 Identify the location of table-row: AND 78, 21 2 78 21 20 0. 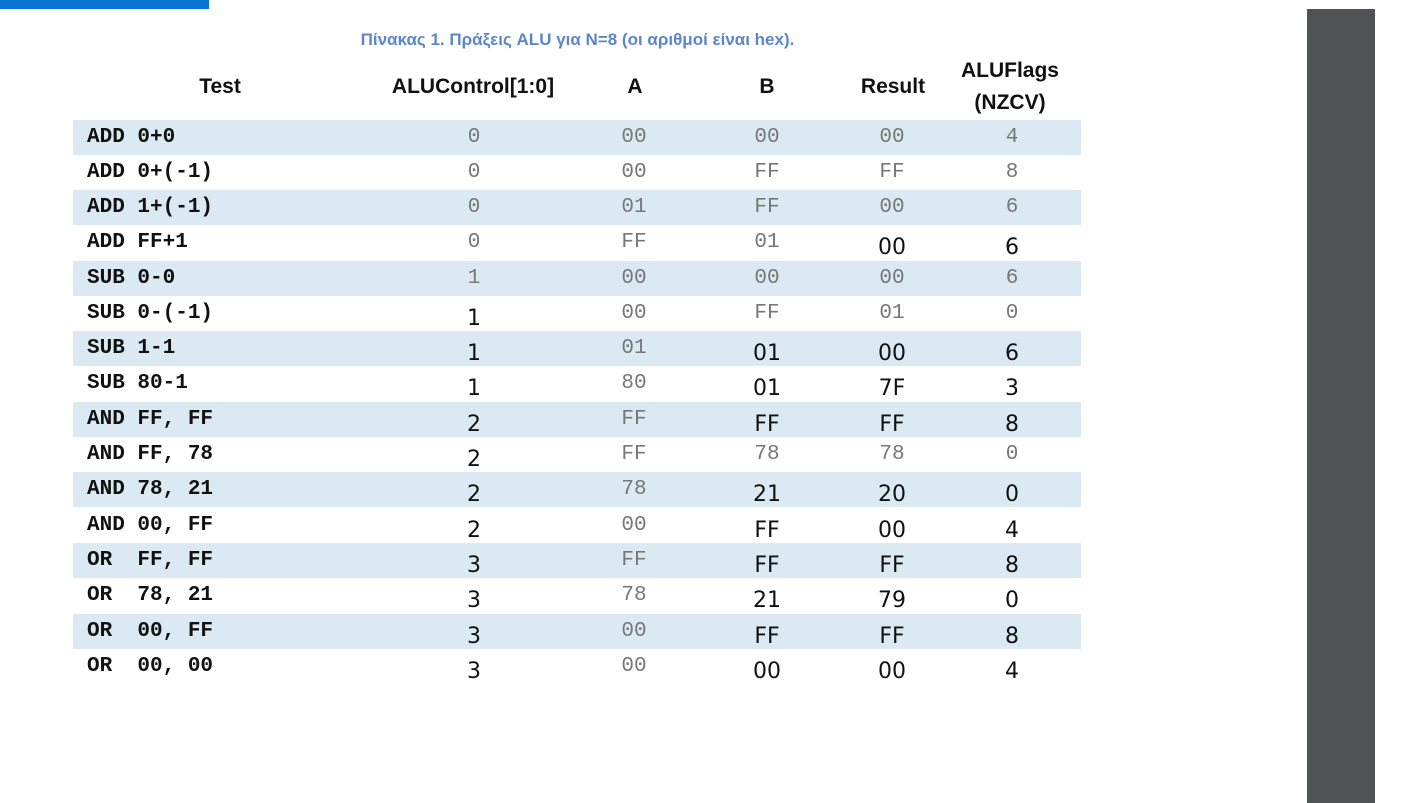
(577, 489).